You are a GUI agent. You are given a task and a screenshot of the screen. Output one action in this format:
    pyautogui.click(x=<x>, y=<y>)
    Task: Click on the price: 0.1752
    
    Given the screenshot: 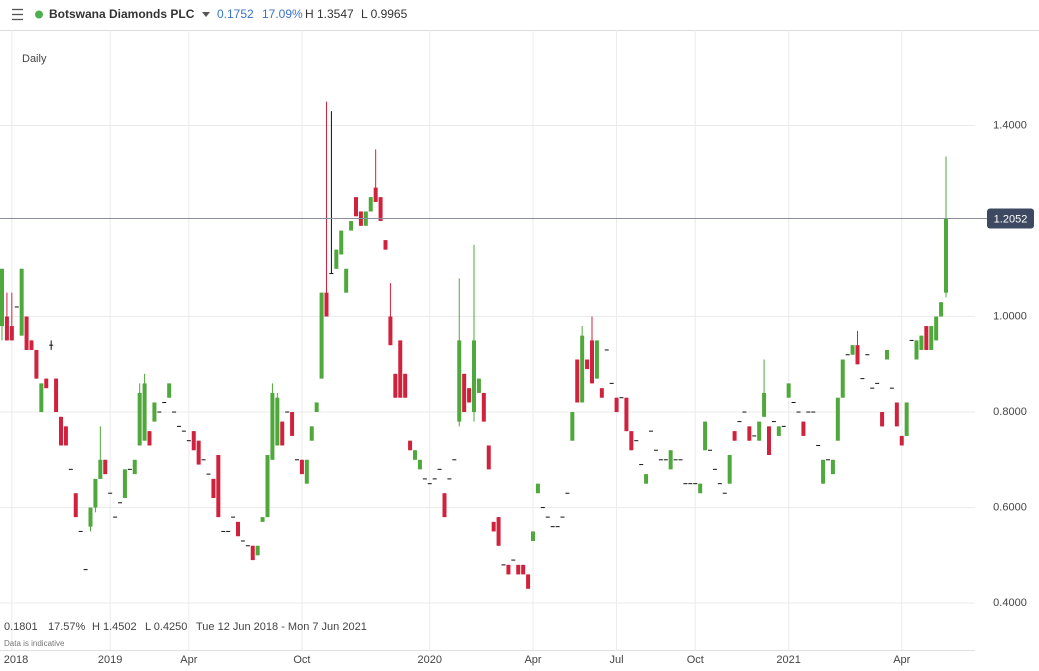 What is the action you would take?
    pyautogui.click(x=235, y=14)
    